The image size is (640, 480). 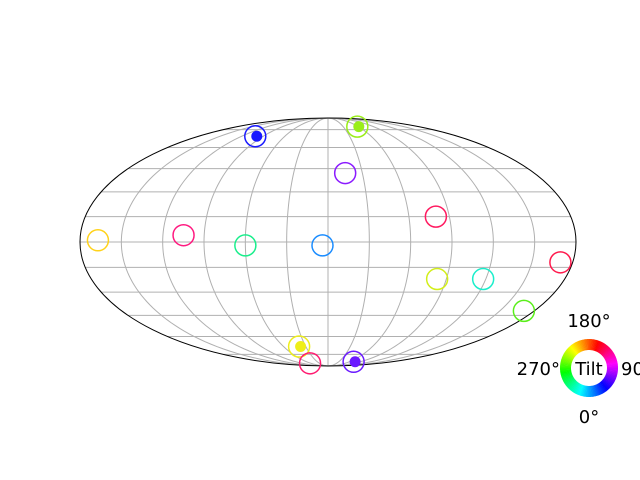 I want to click on tilt-colorwheel-legend: Tilt 180° 90° 0° 270°, so click(x=578, y=369).